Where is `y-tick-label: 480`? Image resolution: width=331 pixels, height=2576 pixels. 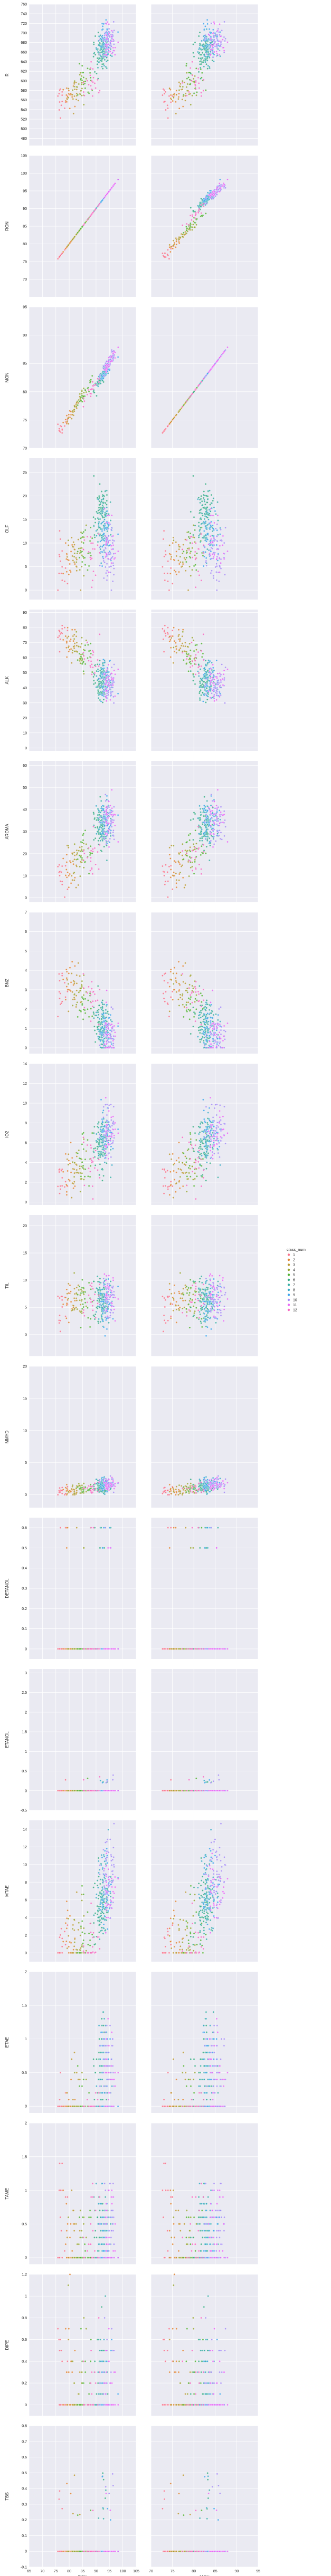
y-tick-label: 480 is located at coordinates (24, 139).